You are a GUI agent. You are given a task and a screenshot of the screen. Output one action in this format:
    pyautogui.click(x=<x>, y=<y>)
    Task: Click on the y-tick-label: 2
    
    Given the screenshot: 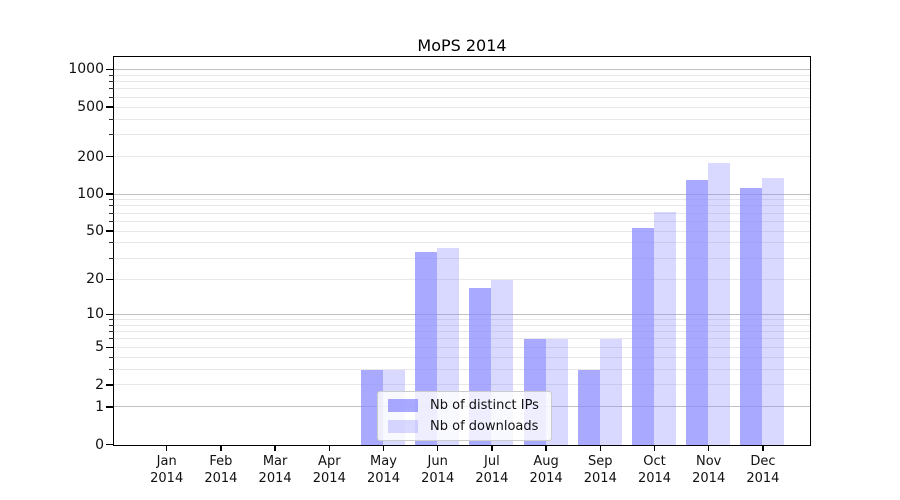 What is the action you would take?
    pyautogui.click(x=99, y=384)
    